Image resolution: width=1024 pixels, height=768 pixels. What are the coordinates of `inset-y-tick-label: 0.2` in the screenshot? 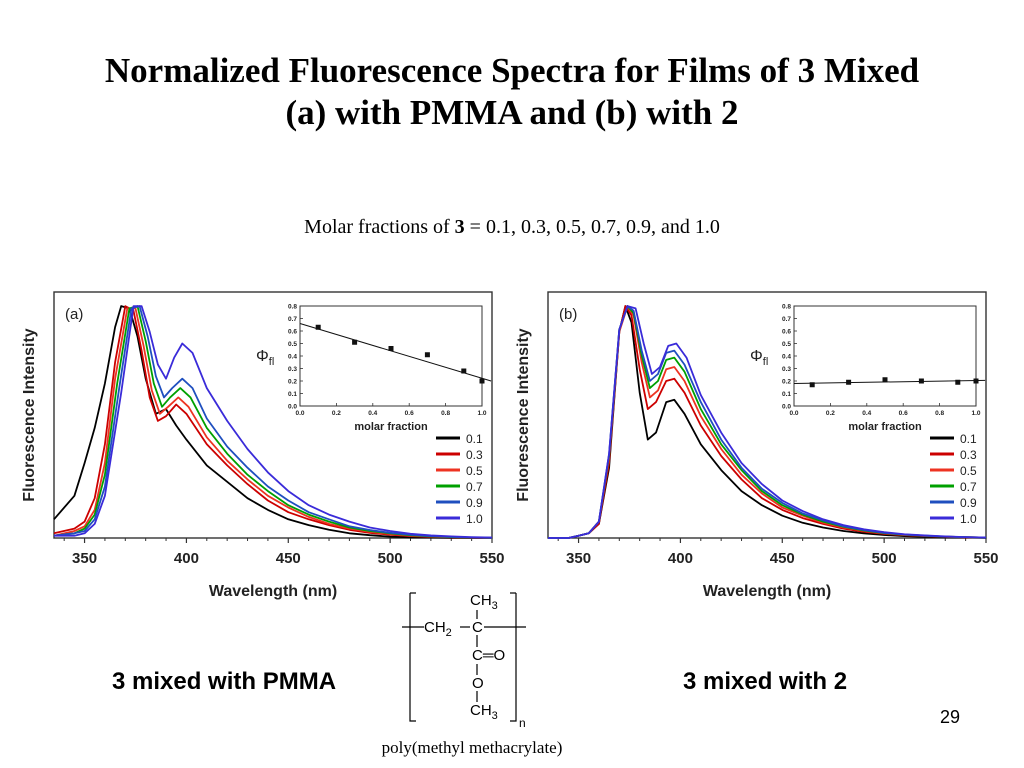 It's located at (786, 382).